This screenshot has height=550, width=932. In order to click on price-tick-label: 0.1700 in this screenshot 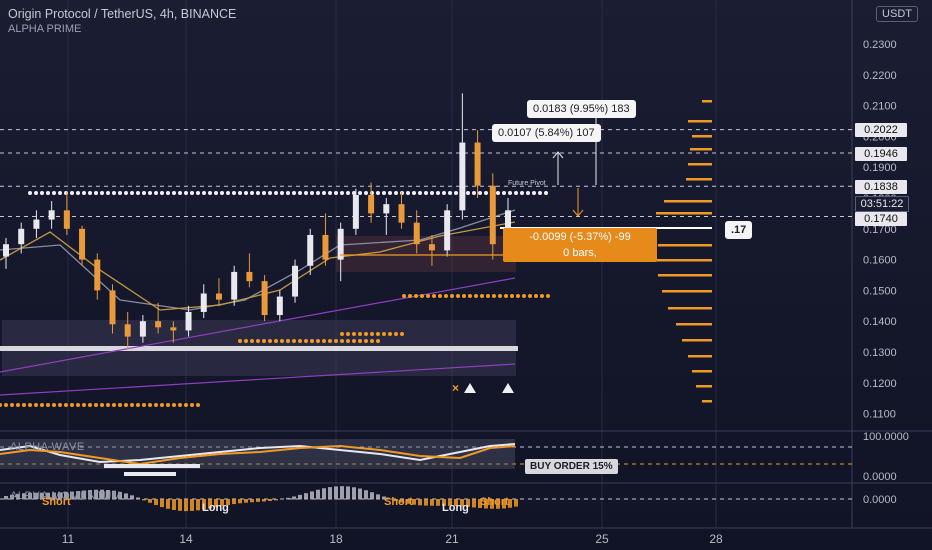, I will do `click(880, 230)`.